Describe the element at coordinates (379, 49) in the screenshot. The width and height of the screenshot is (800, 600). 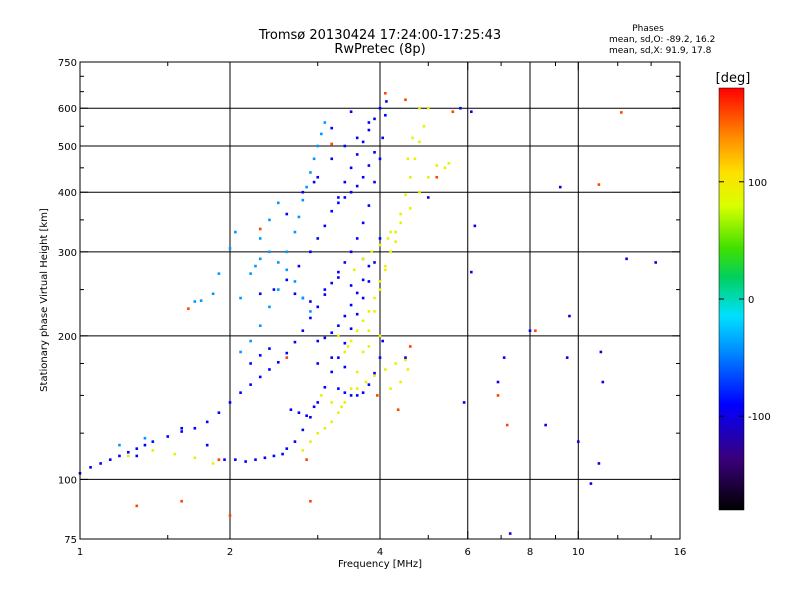
I see `chart-subtitle: RwPretec (8p)` at that location.